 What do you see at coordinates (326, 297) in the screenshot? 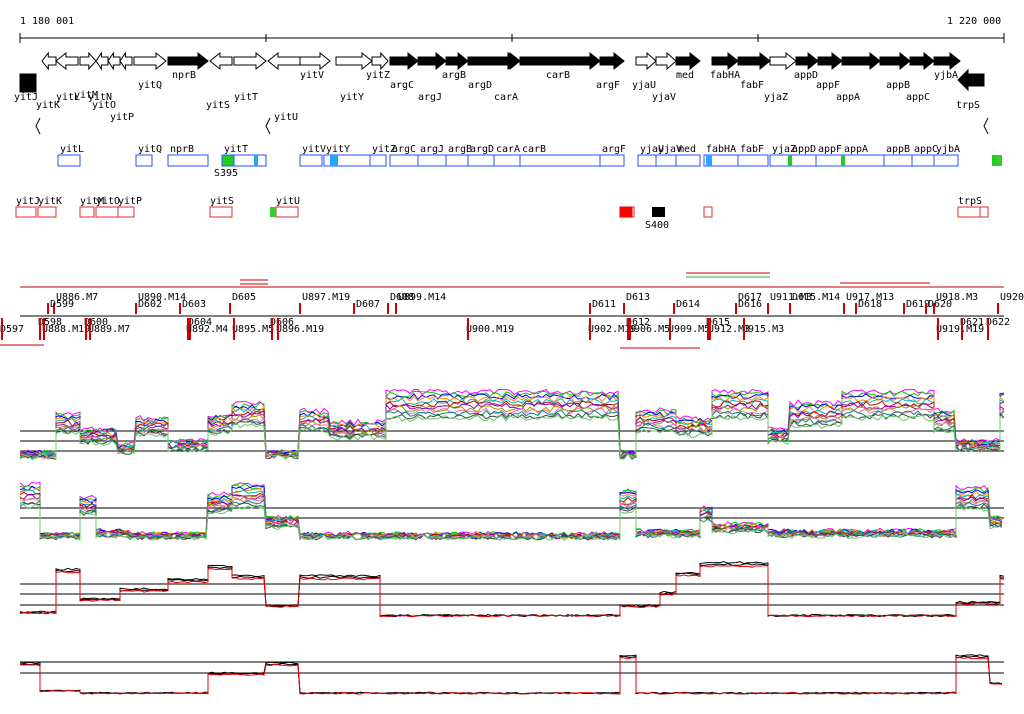
I see `segment-label-U897.M19: U897.M19` at bounding box center [326, 297].